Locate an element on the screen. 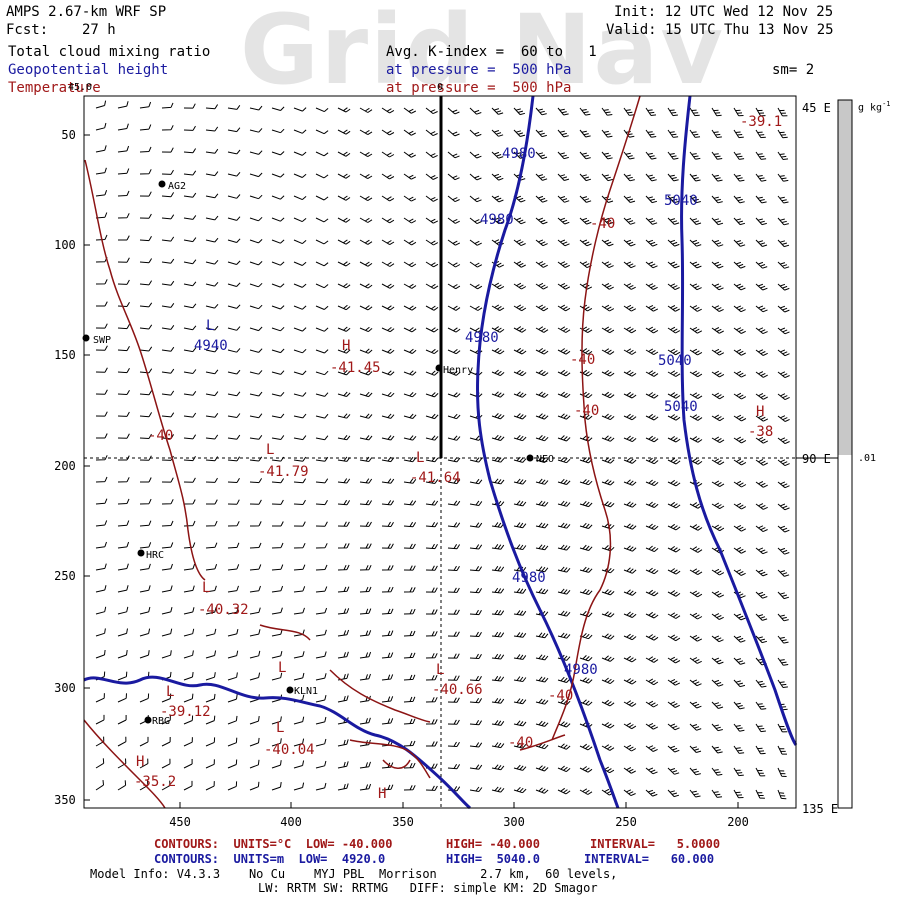 This screenshot has height=900, width=900. temp-contour-west is located at coordinates (145, 370).